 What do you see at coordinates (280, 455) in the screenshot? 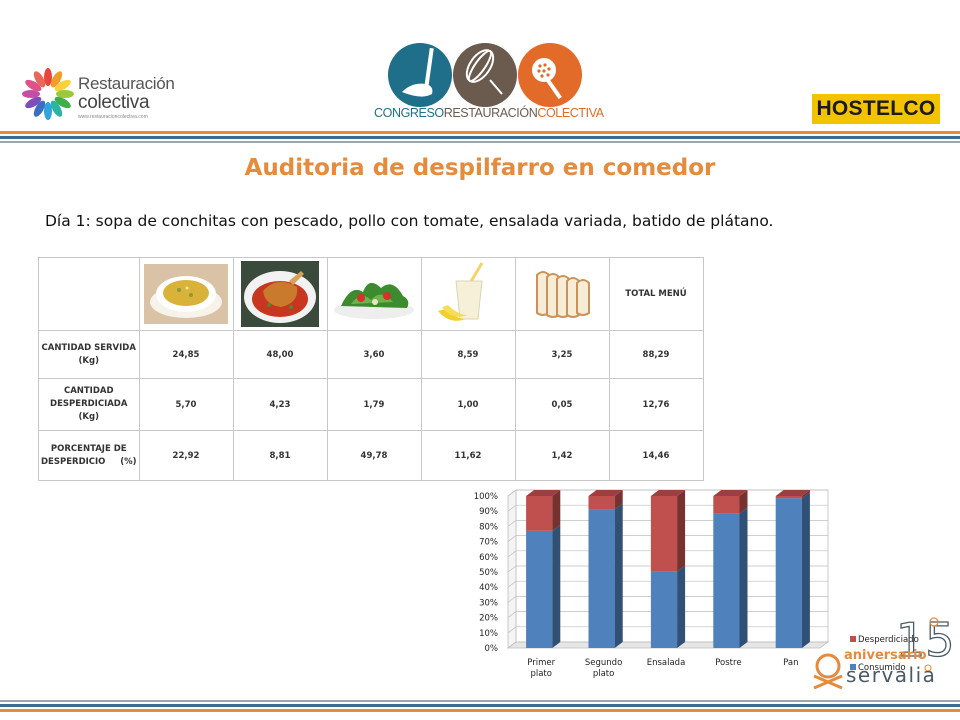
I see `table-cell: 8,81` at bounding box center [280, 455].